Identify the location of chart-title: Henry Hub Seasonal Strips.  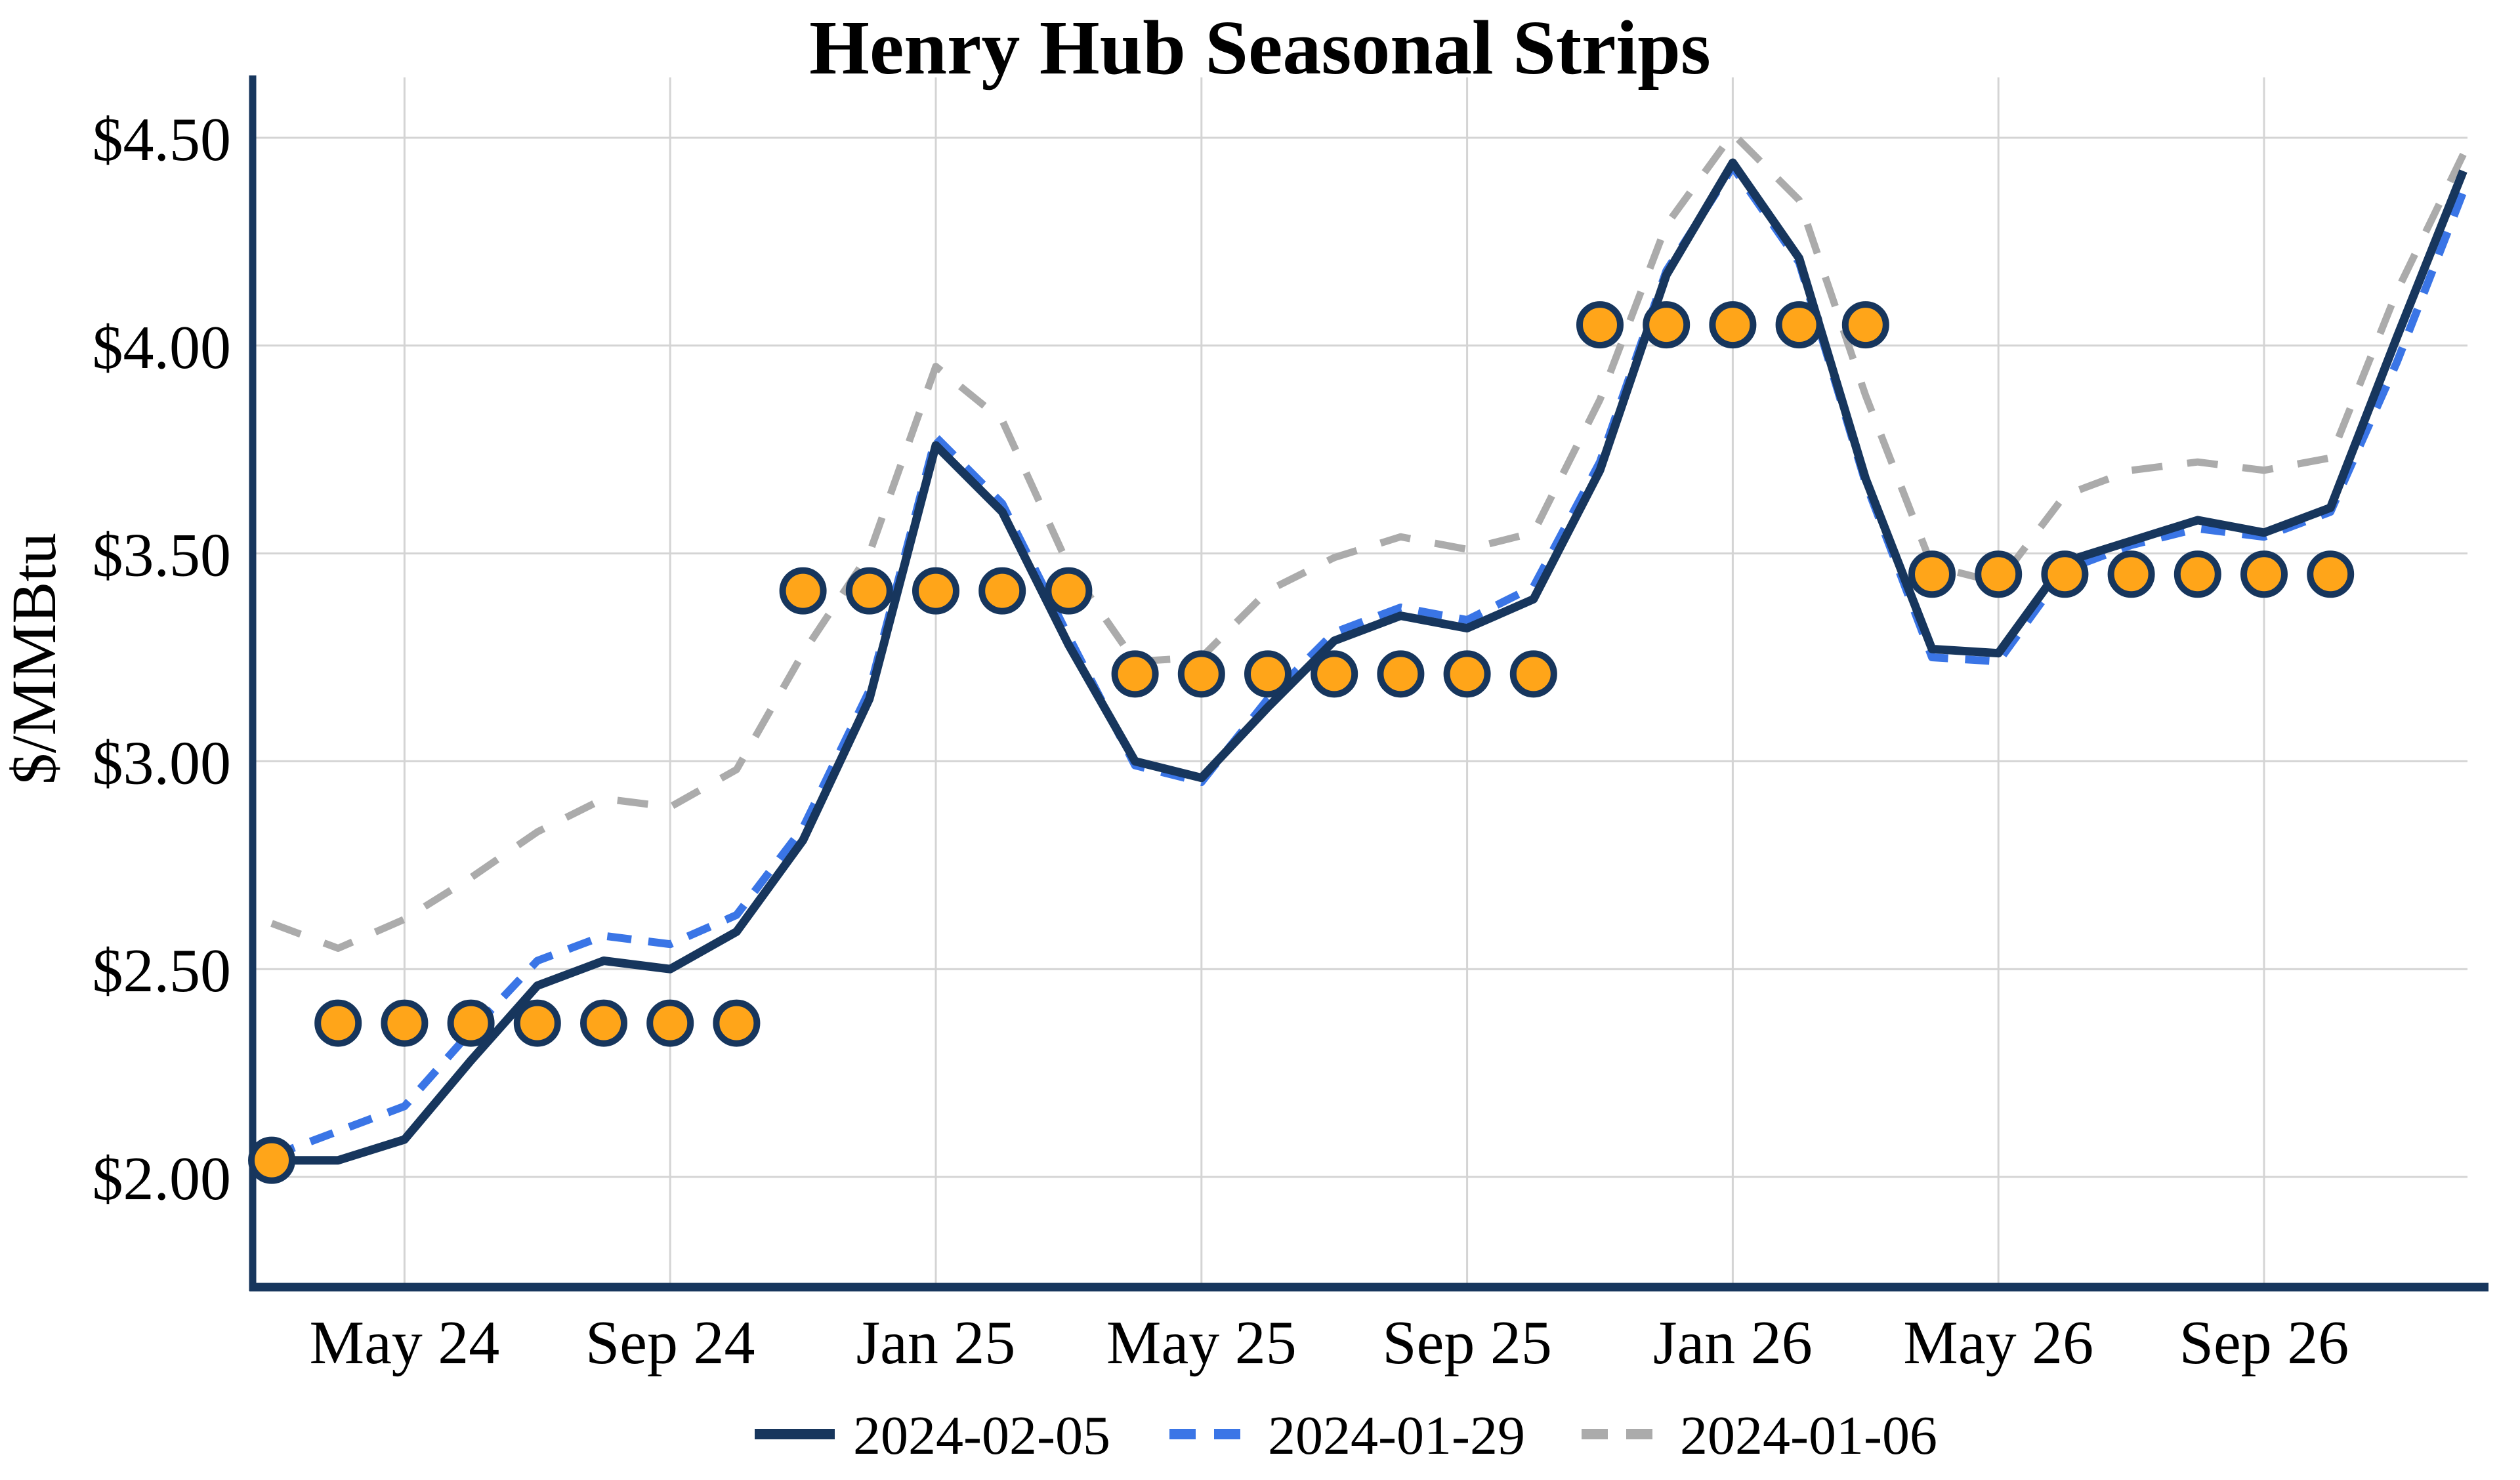
(1260, 48).